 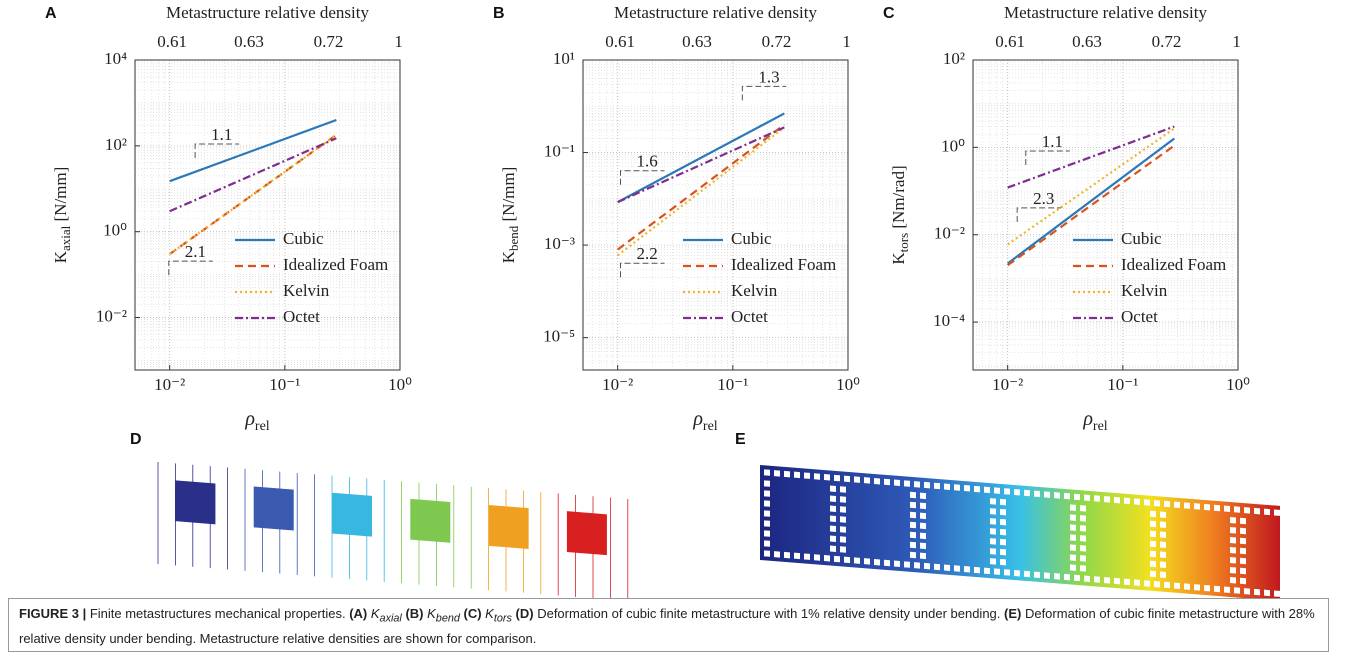 What do you see at coordinates (949, 320) in the screenshot?
I see `y-tick-label: 10⁻⁴` at bounding box center [949, 320].